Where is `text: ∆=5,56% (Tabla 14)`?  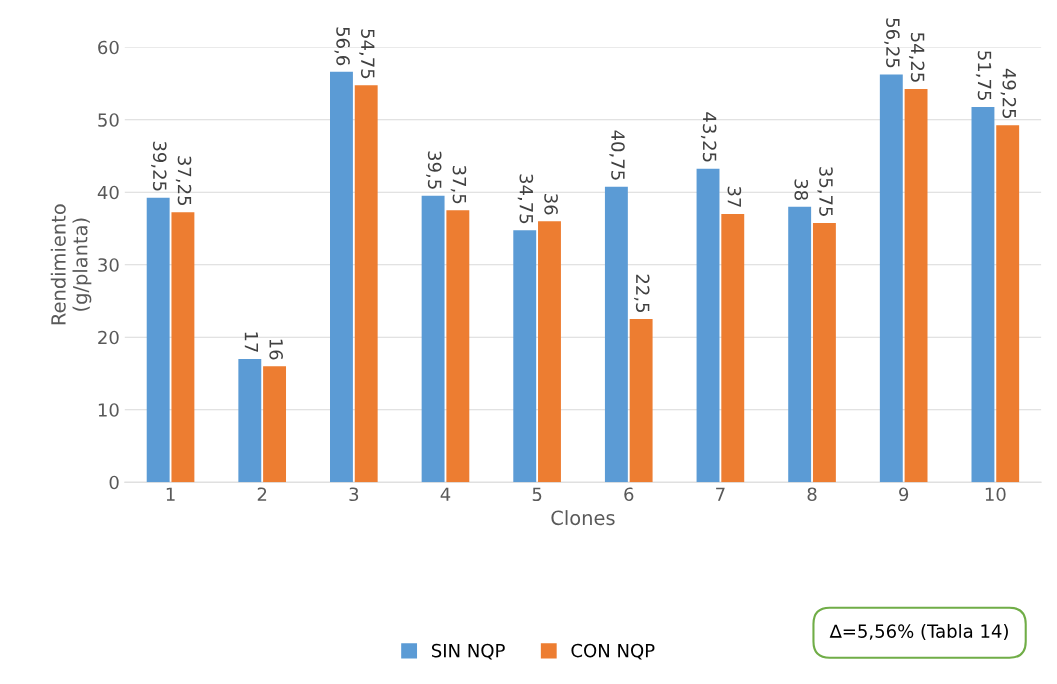
text: ∆=5,56% (Tabla 14) is located at coordinates (918, 632).